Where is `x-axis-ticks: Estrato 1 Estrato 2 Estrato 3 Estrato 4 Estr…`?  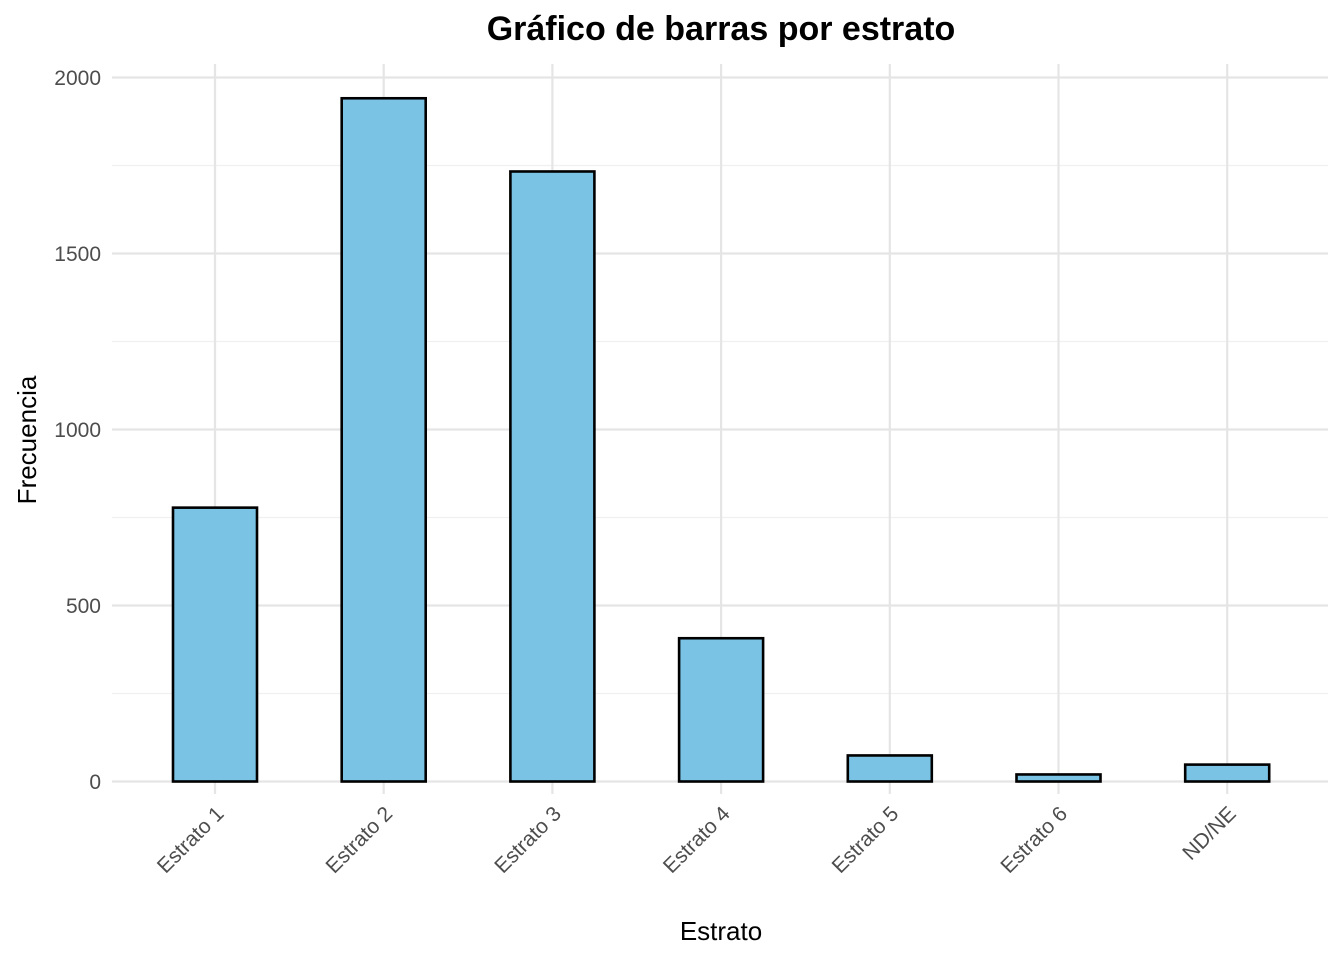 x-axis-ticks: Estrato 1 Estrato 2 Estrato 3 Estrato 4 Estr… is located at coordinates (697, 840).